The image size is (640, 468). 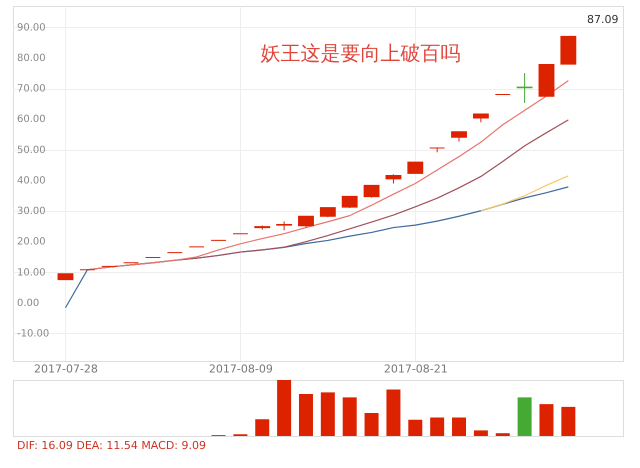 What do you see at coordinates (524, 193) in the screenshot?
I see `line-series` at bounding box center [524, 193].